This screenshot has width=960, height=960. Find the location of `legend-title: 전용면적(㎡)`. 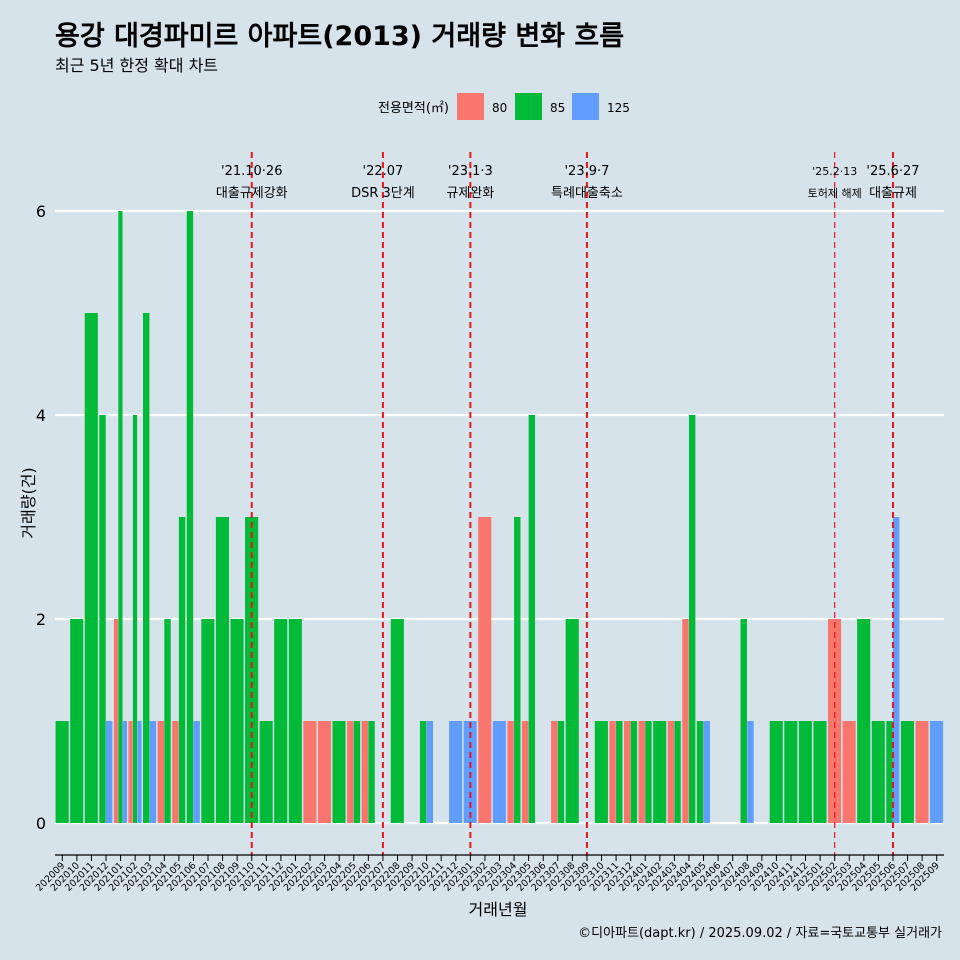

legend-title: 전용면적(㎡) is located at coordinates (413, 108).